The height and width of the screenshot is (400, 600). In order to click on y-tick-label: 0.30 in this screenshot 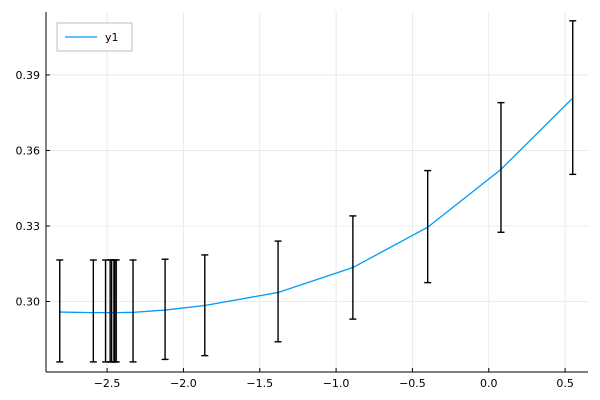, I will do `click(28, 302)`.